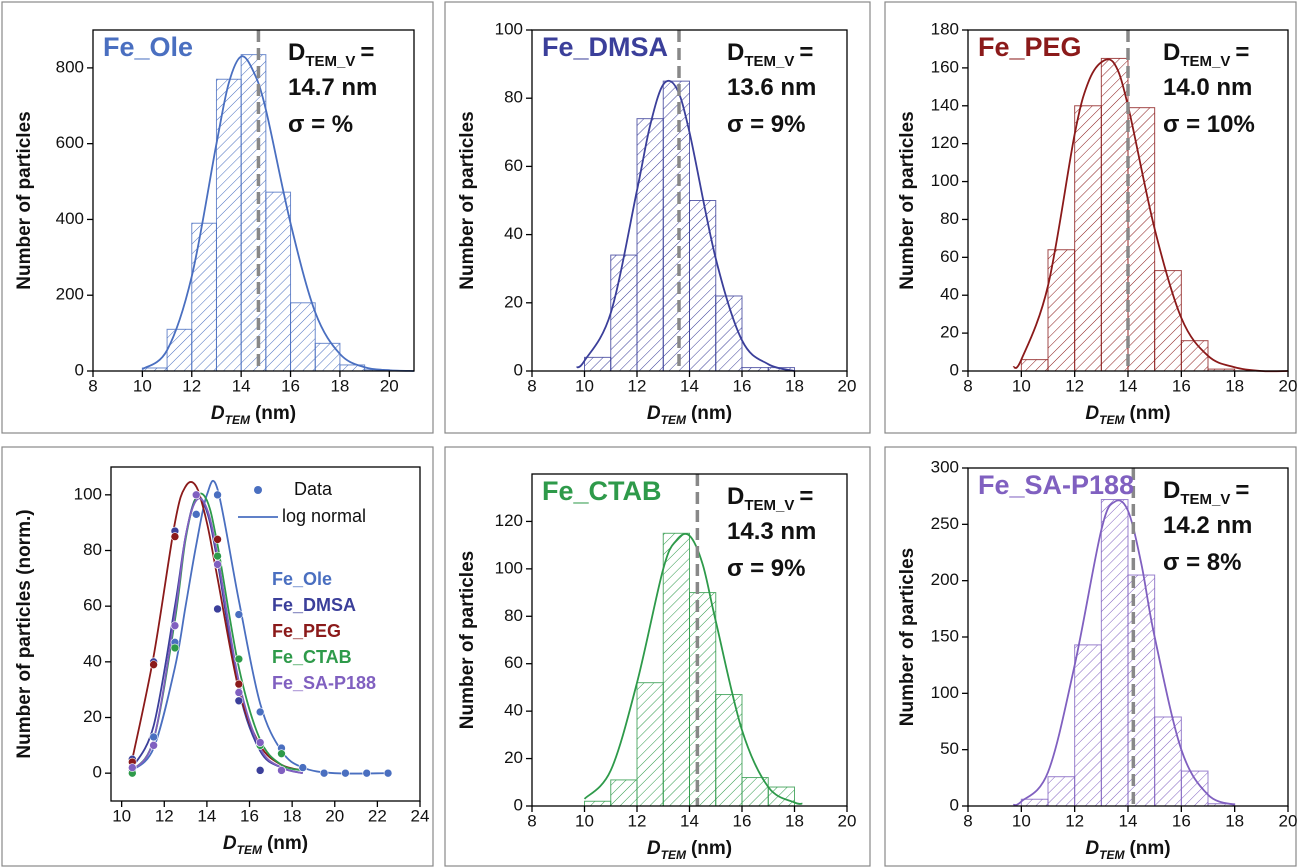 This screenshot has width=1298, height=868. Describe the element at coordinates (1171, 490) in the screenshot. I see `annotation-symbol: D` at that location.